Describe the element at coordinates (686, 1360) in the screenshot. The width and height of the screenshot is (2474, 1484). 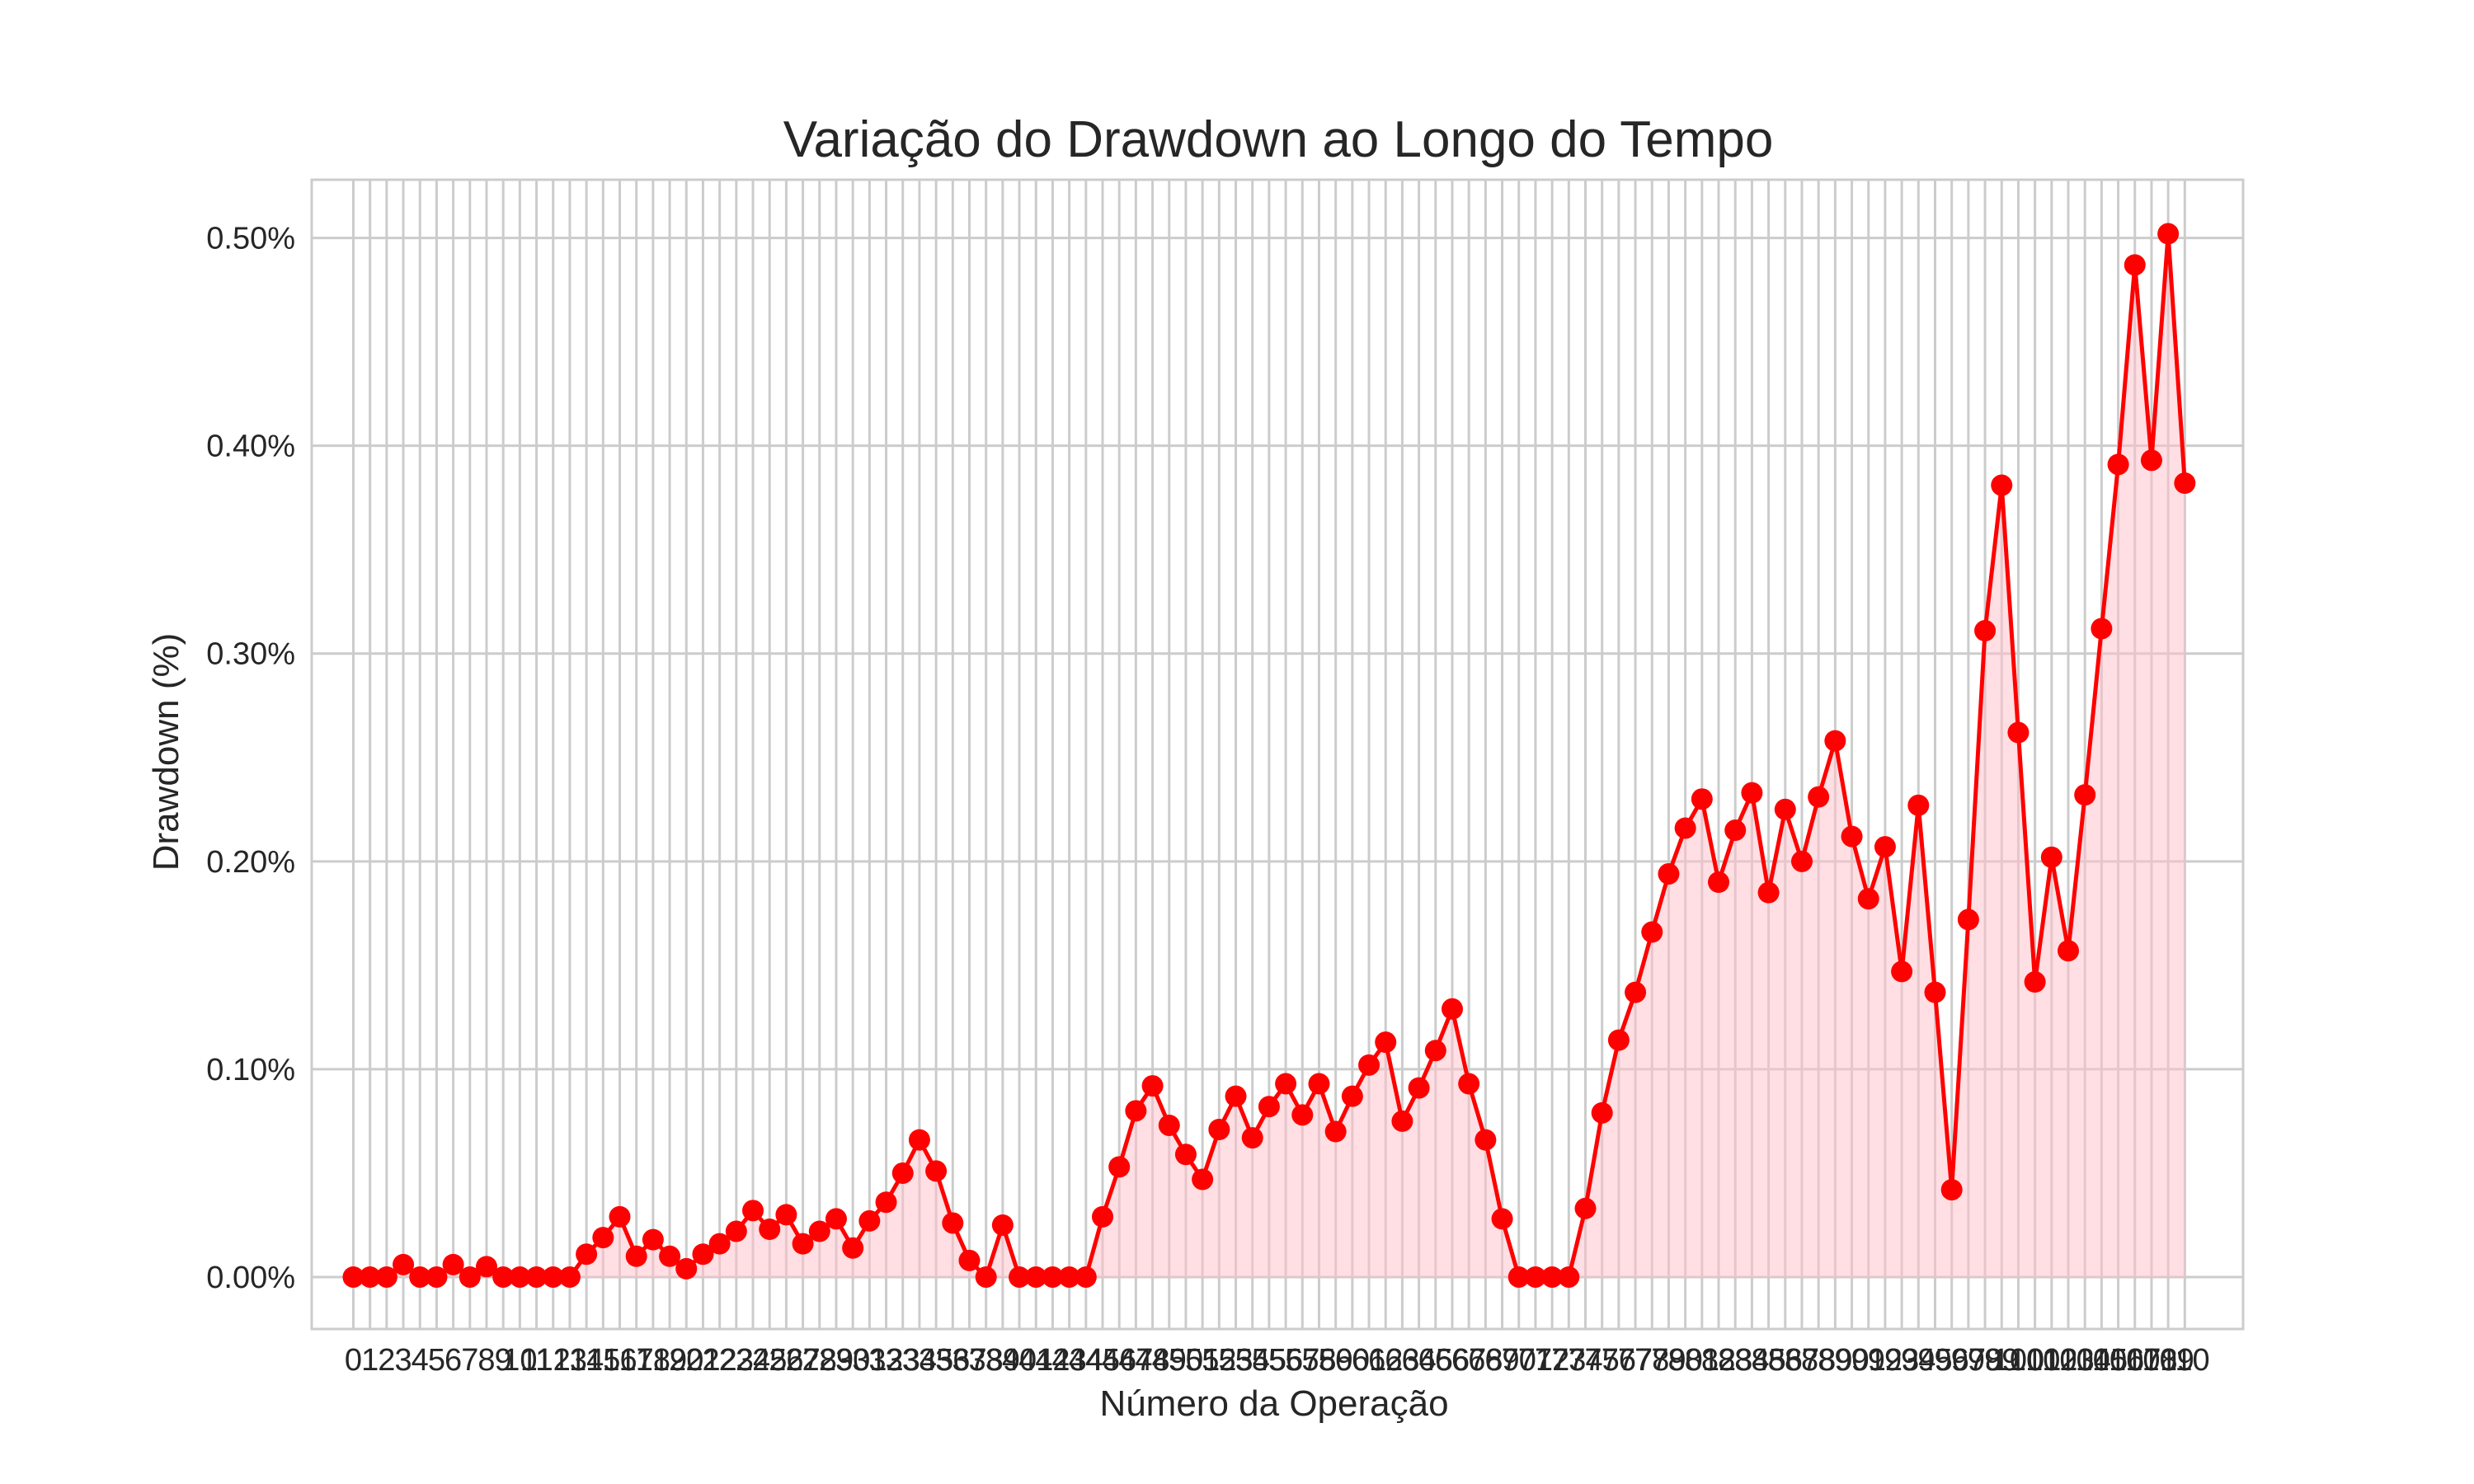
I see `x-tick-label: 20` at that location.